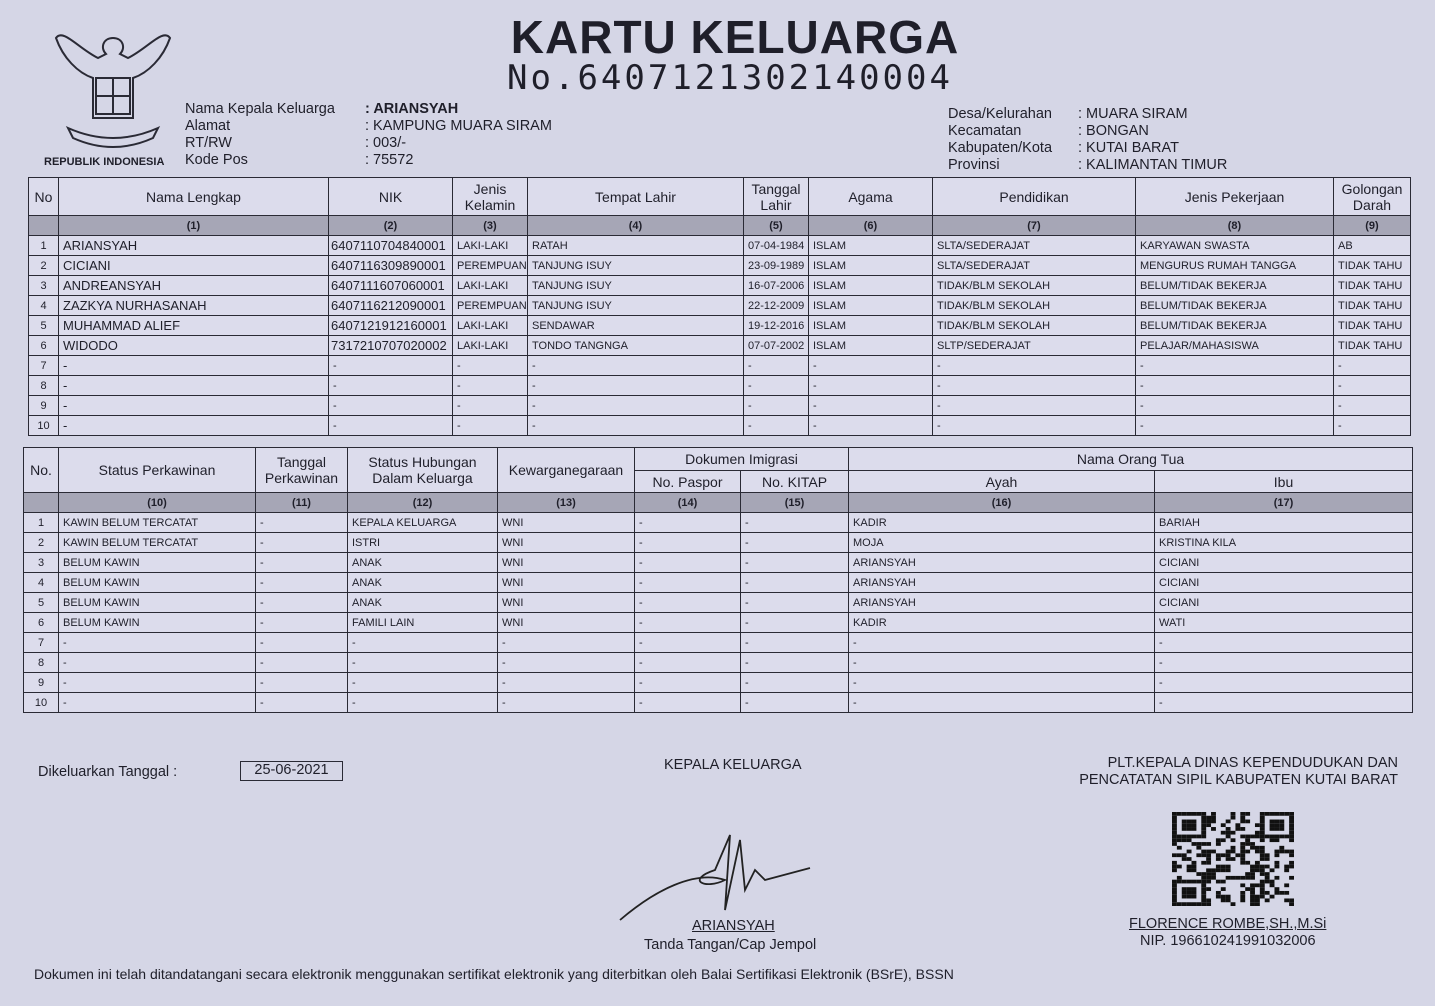  What do you see at coordinates (687, 502) in the screenshot?
I see `column-number: (14)` at bounding box center [687, 502].